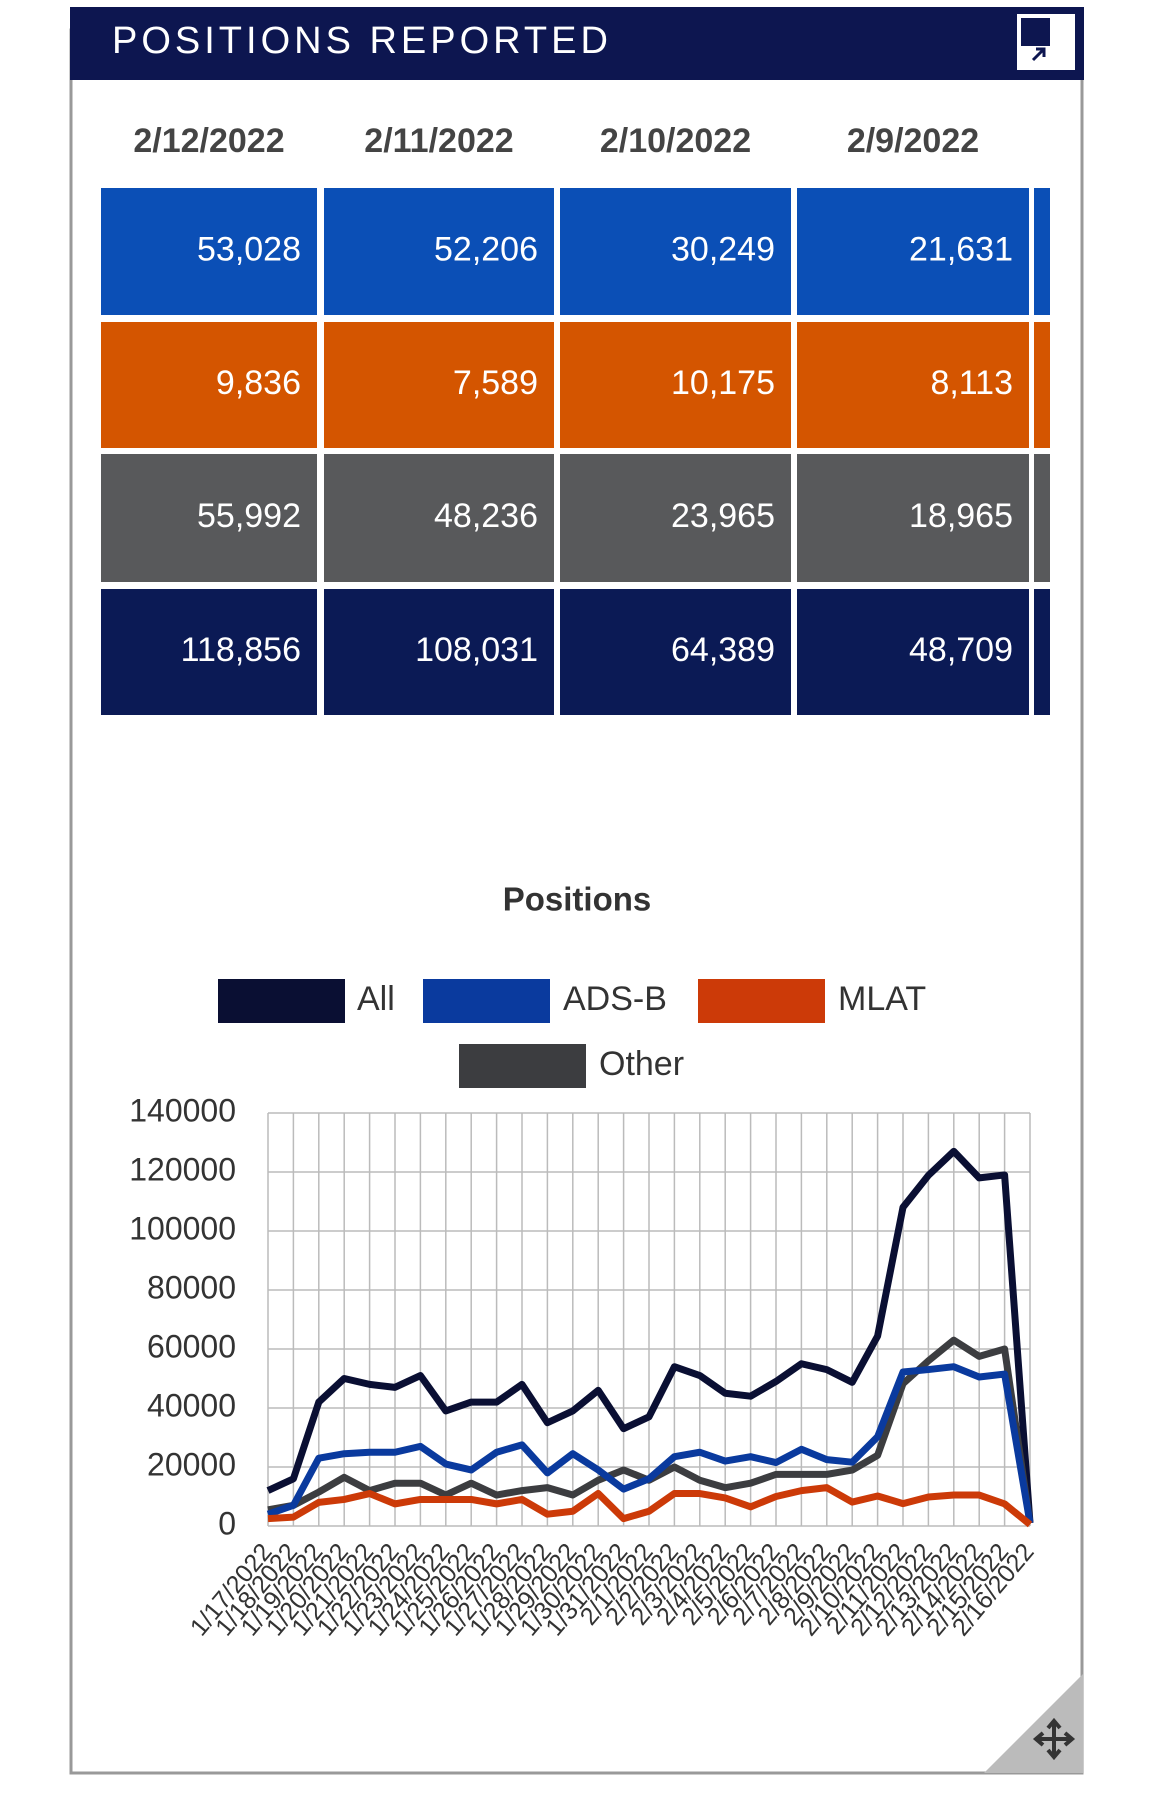 The width and height of the screenshot is (1168, 1809). What do you see at coordinates (615, 999) in the screenshot?
I see `legend-label: ADS-B` at bounding box center [615, 999].